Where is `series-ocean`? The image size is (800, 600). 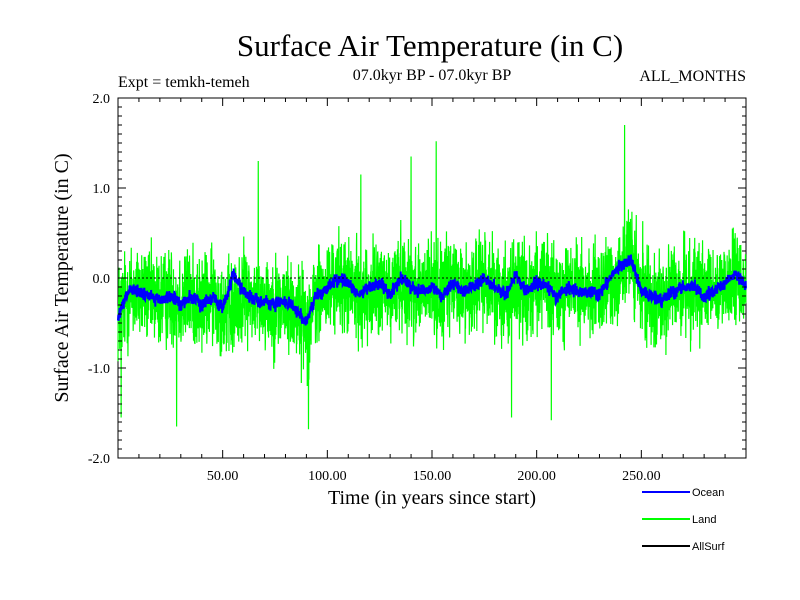
series-ocean is located at coordinates (432, 290).